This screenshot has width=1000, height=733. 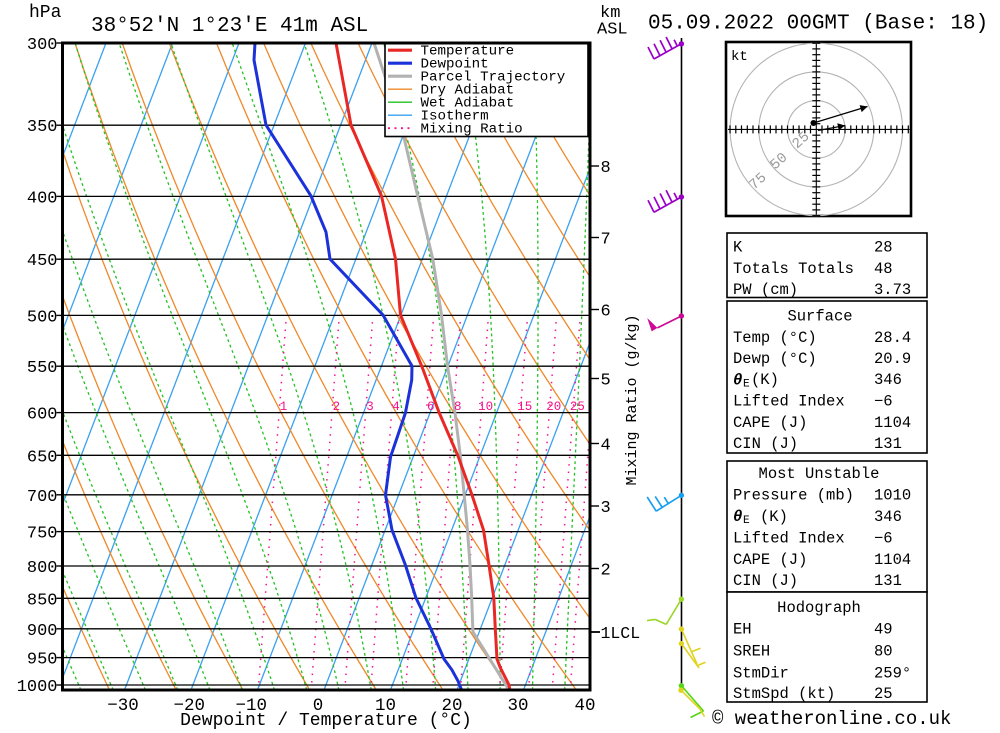 I want to click on svg-text: Dry Adiabat, so click(x=468, y=91).